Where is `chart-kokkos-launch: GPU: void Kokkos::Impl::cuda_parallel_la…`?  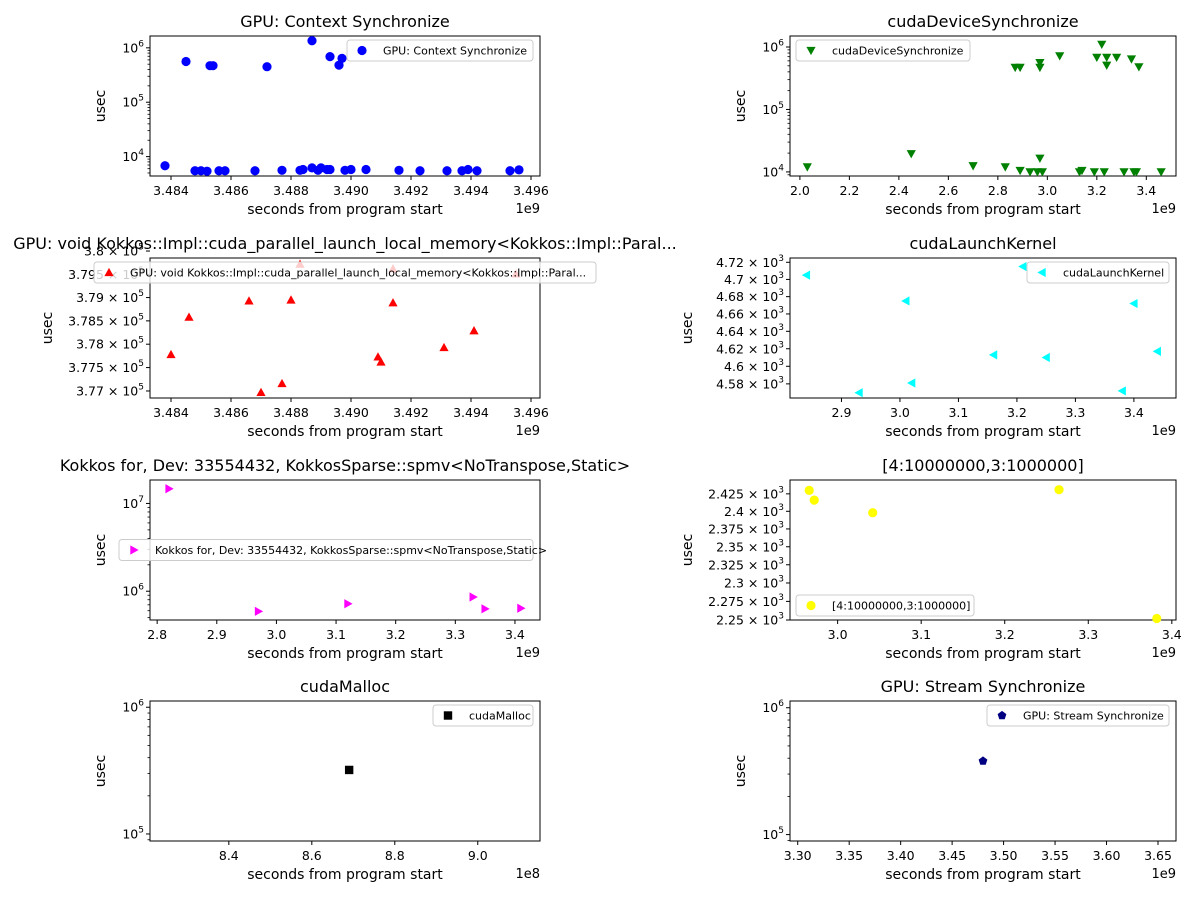
chart-kokkos-launch: GPU: void Kokkos::Impl::cuda_parallel_la… is located at coordinates (345, 337).